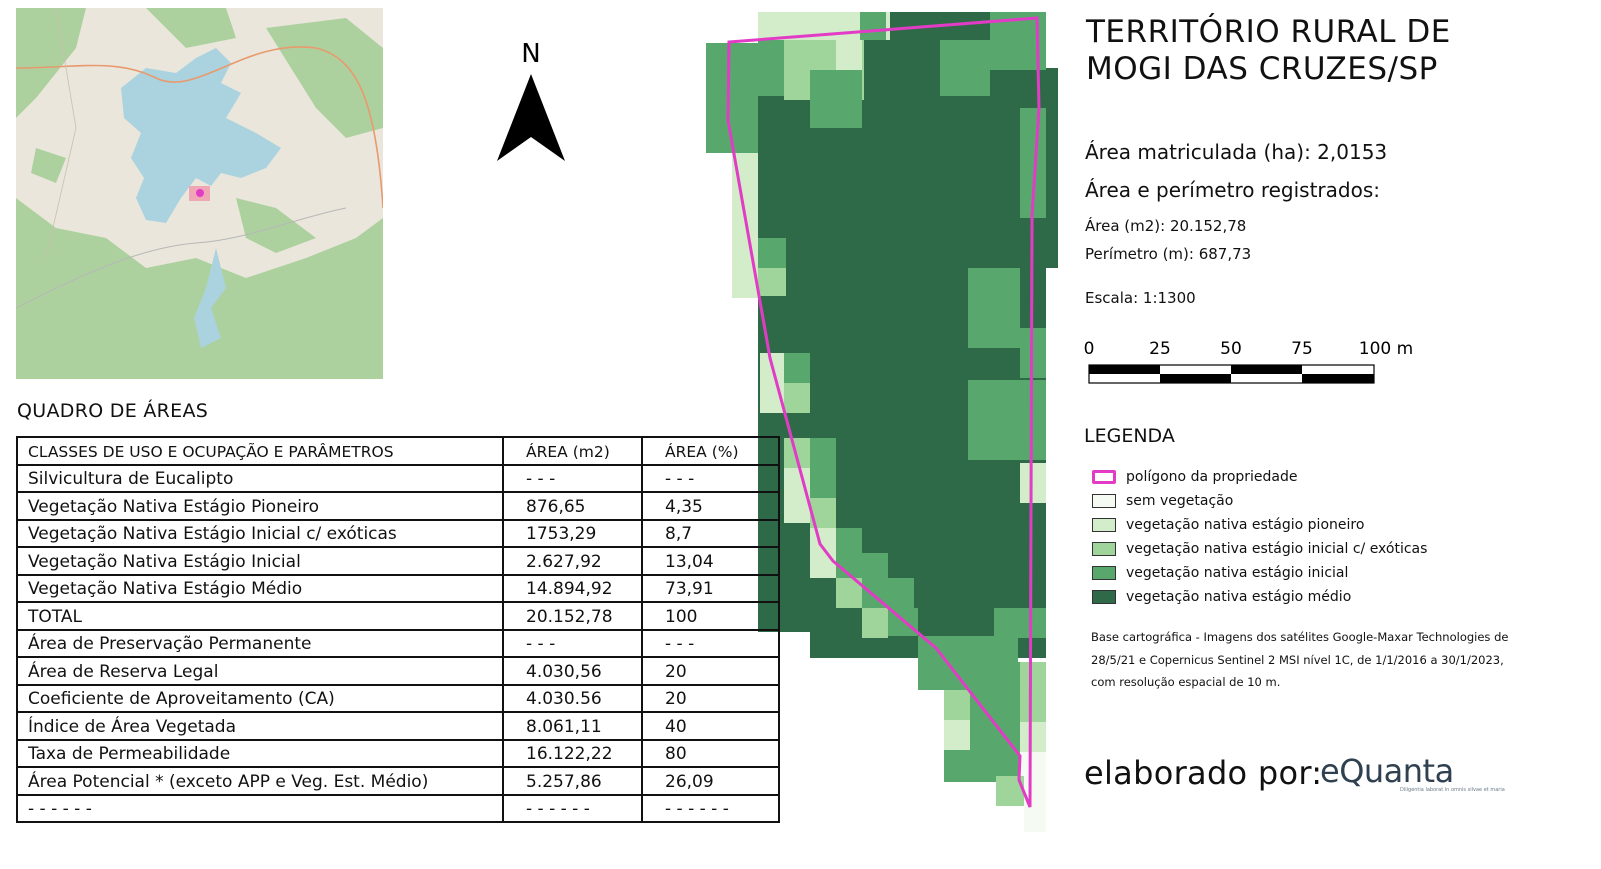 The height and width of the screenshot is (869, 1601). What do you see at coordinates (572, 451) in the screenshot?
I see `column-header: ÁREA (m2)` at bounding box center [572, 451].